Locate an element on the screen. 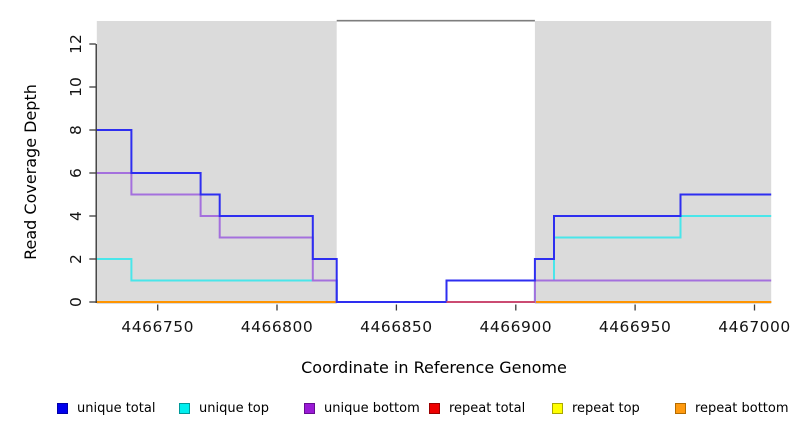 The image size is (792, 432). legend-label: unique total is located at coordinates (116, 408).